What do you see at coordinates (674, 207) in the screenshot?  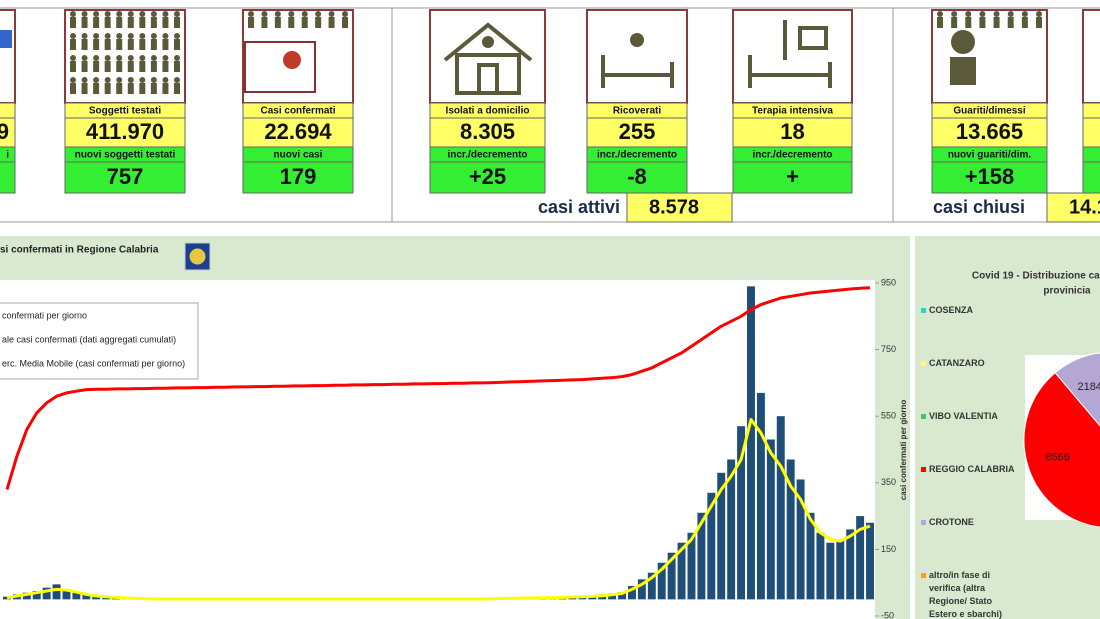 I see `summary-value: 8.578` at bounding box center [674, 207].